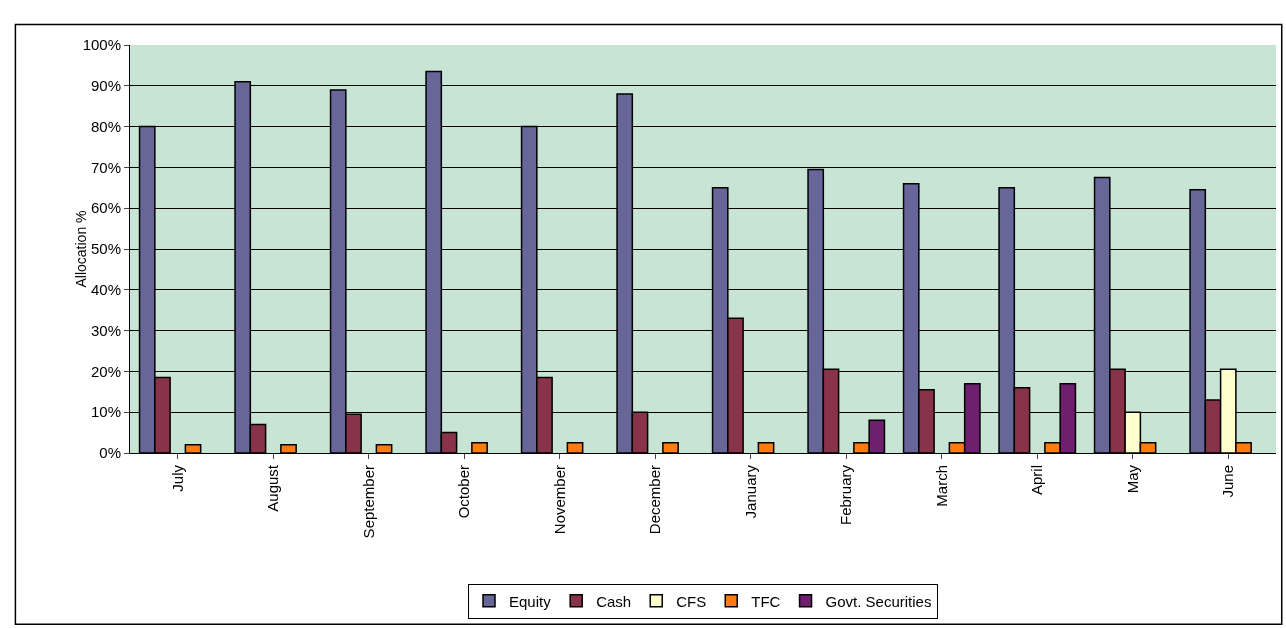 The height and width of the screenshot is (628, 1286). I want to click on x-tick-label: August, so click(273, 488).